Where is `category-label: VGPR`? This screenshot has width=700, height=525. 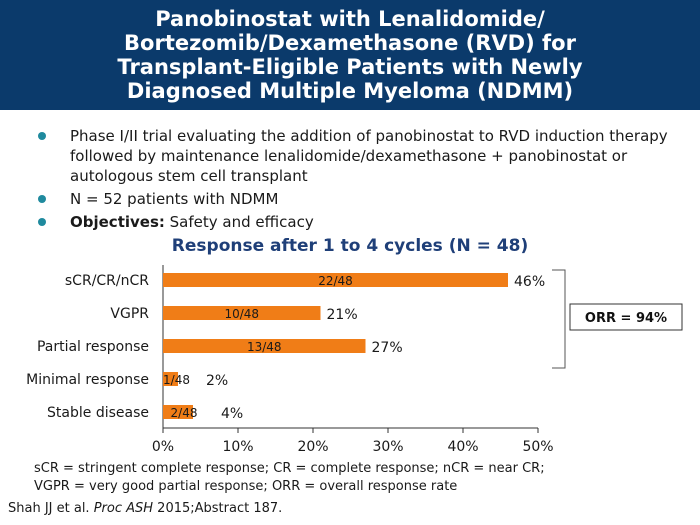
category-label: VGPR is located at coordinates (129, 314).